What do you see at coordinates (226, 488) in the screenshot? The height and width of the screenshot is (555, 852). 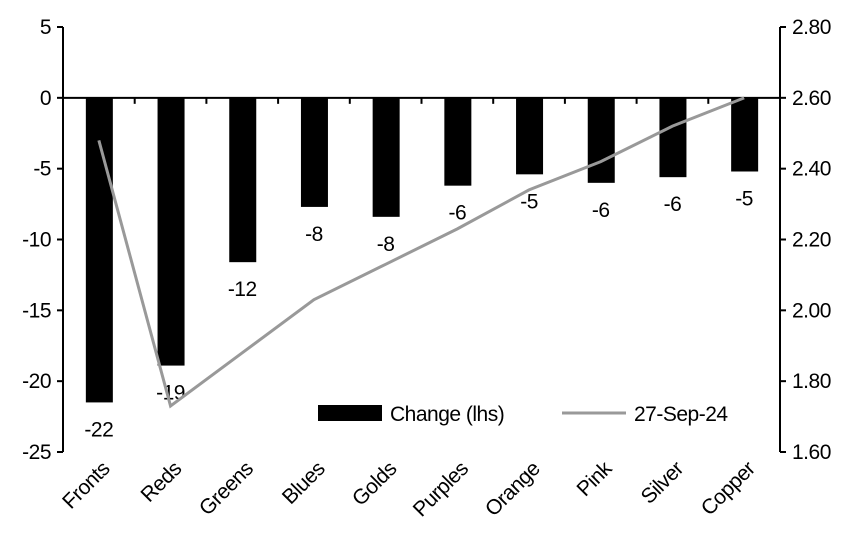 I see `x-tick-label: Greens` at bounding box center [226, 488].